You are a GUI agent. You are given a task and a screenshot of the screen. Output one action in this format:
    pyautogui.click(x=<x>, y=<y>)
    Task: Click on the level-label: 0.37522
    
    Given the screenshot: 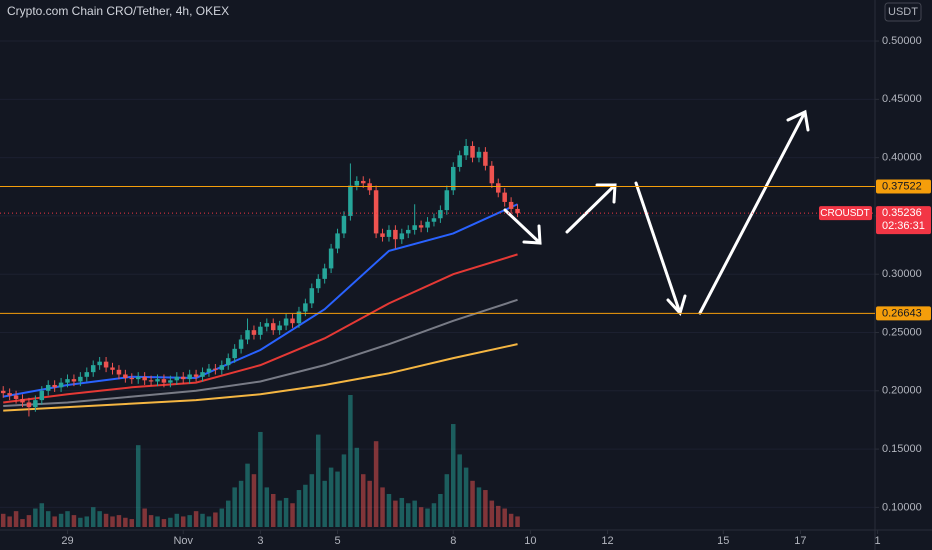 What is the action you would take?
    pyautogui.click(x=902, y=186)
    